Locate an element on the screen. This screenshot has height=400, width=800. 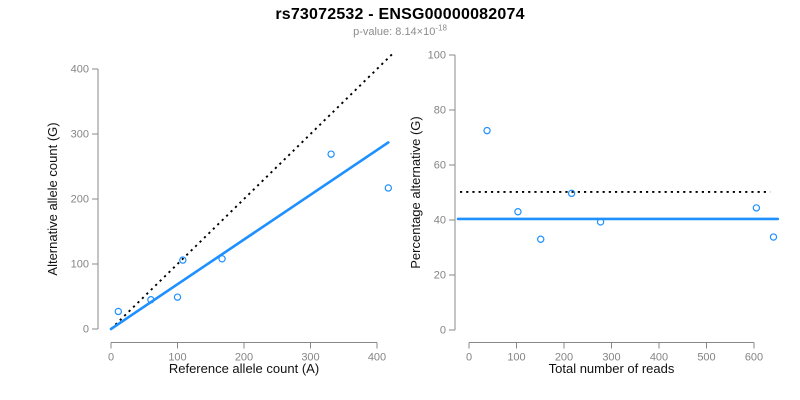
percentage-reads-y-tick-label: 100 is located at coordinates (437, 56).